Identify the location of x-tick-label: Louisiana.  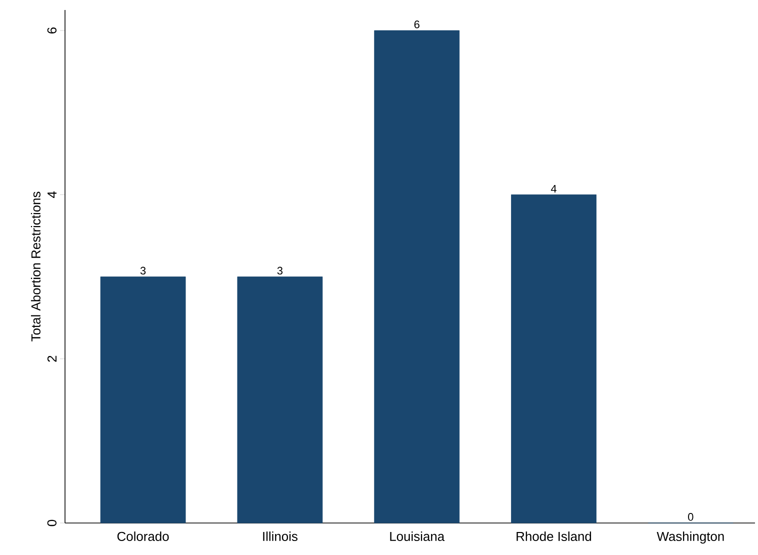
(417, 537).